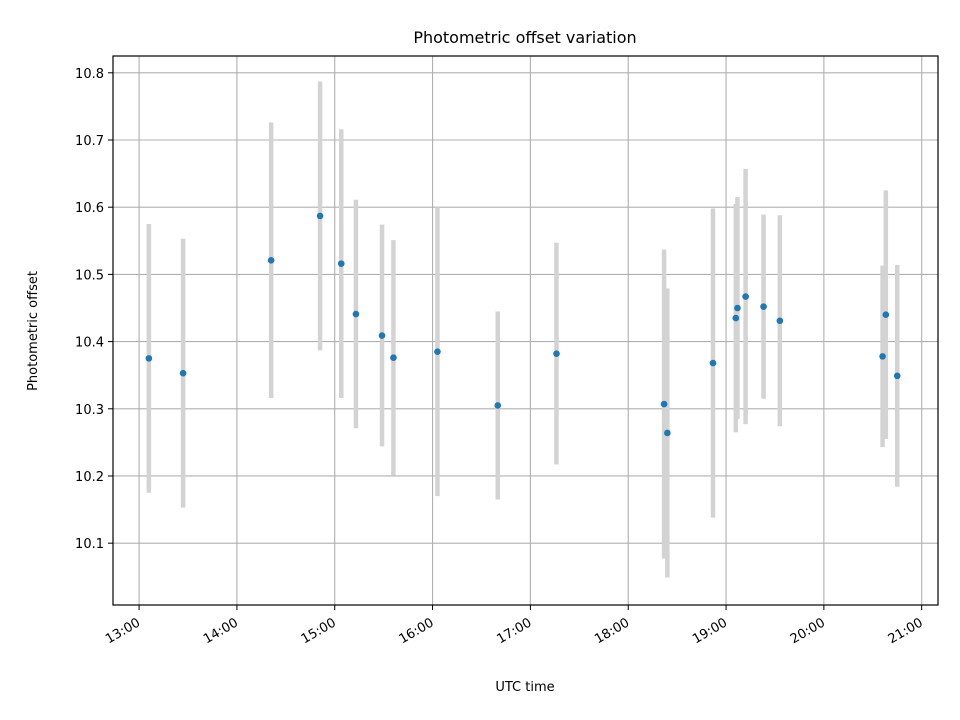  Describe the element at coordinates (710, 631) in the screenshot. I see `x-tick-label: 19:00` at that location.